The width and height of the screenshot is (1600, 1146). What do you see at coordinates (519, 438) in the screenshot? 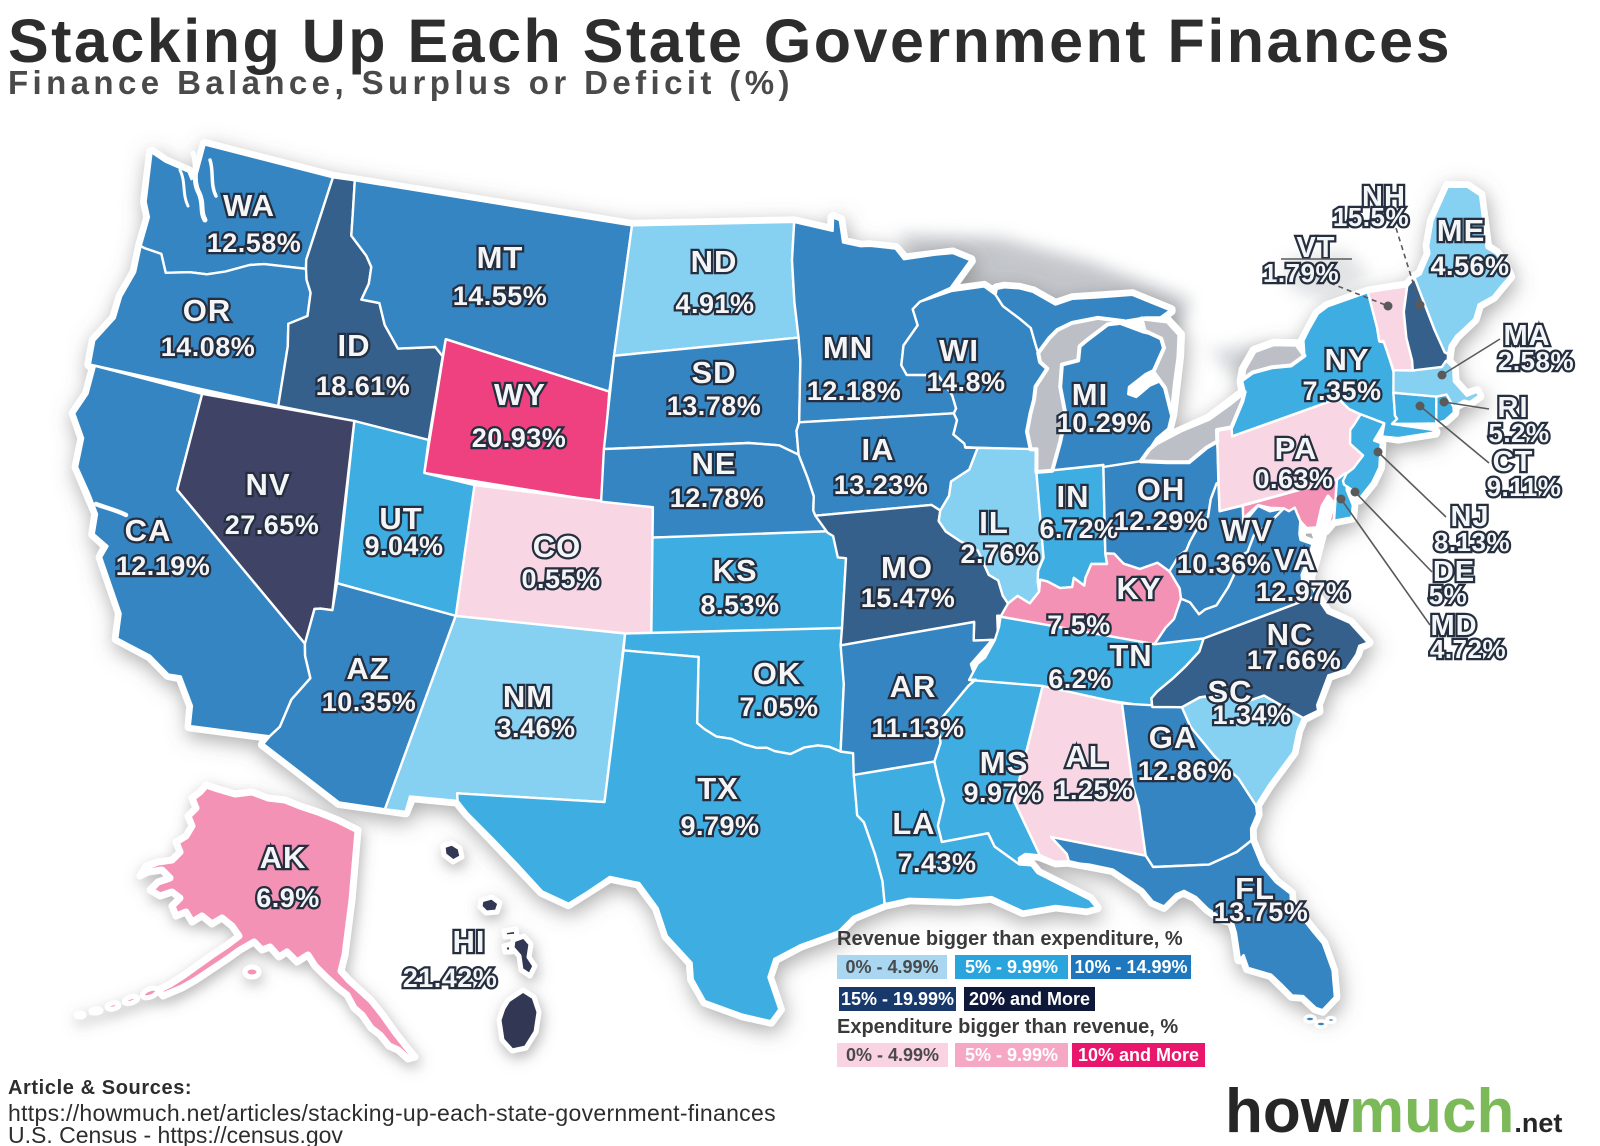
I see `svg-text: 20.93%` at bounding box center [519, 438].